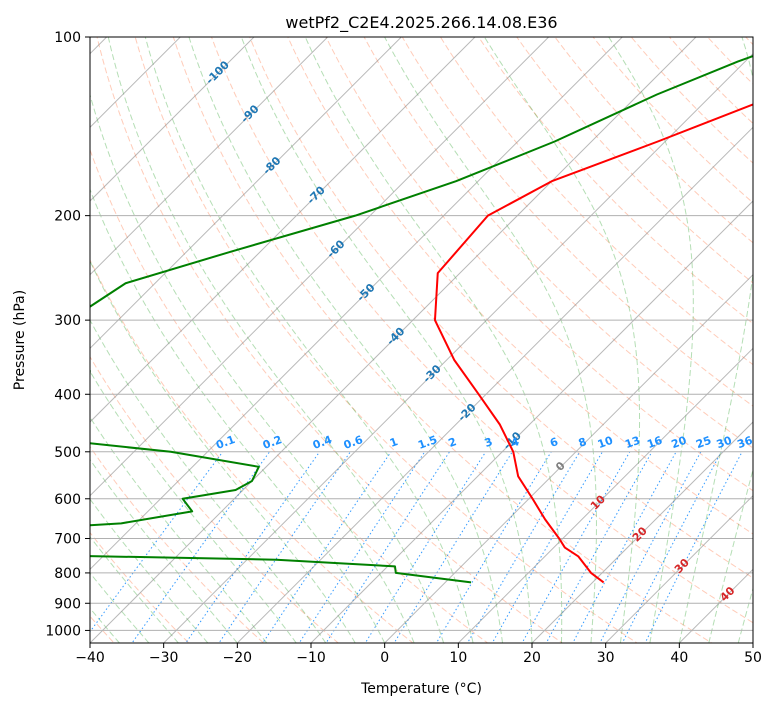 This screenshot has height=708, width=775. What do you see at coordinates (225, 442) in the screenshot?
I see `mixing-ratio-label: 0.1` at bounding box center [225, 442].